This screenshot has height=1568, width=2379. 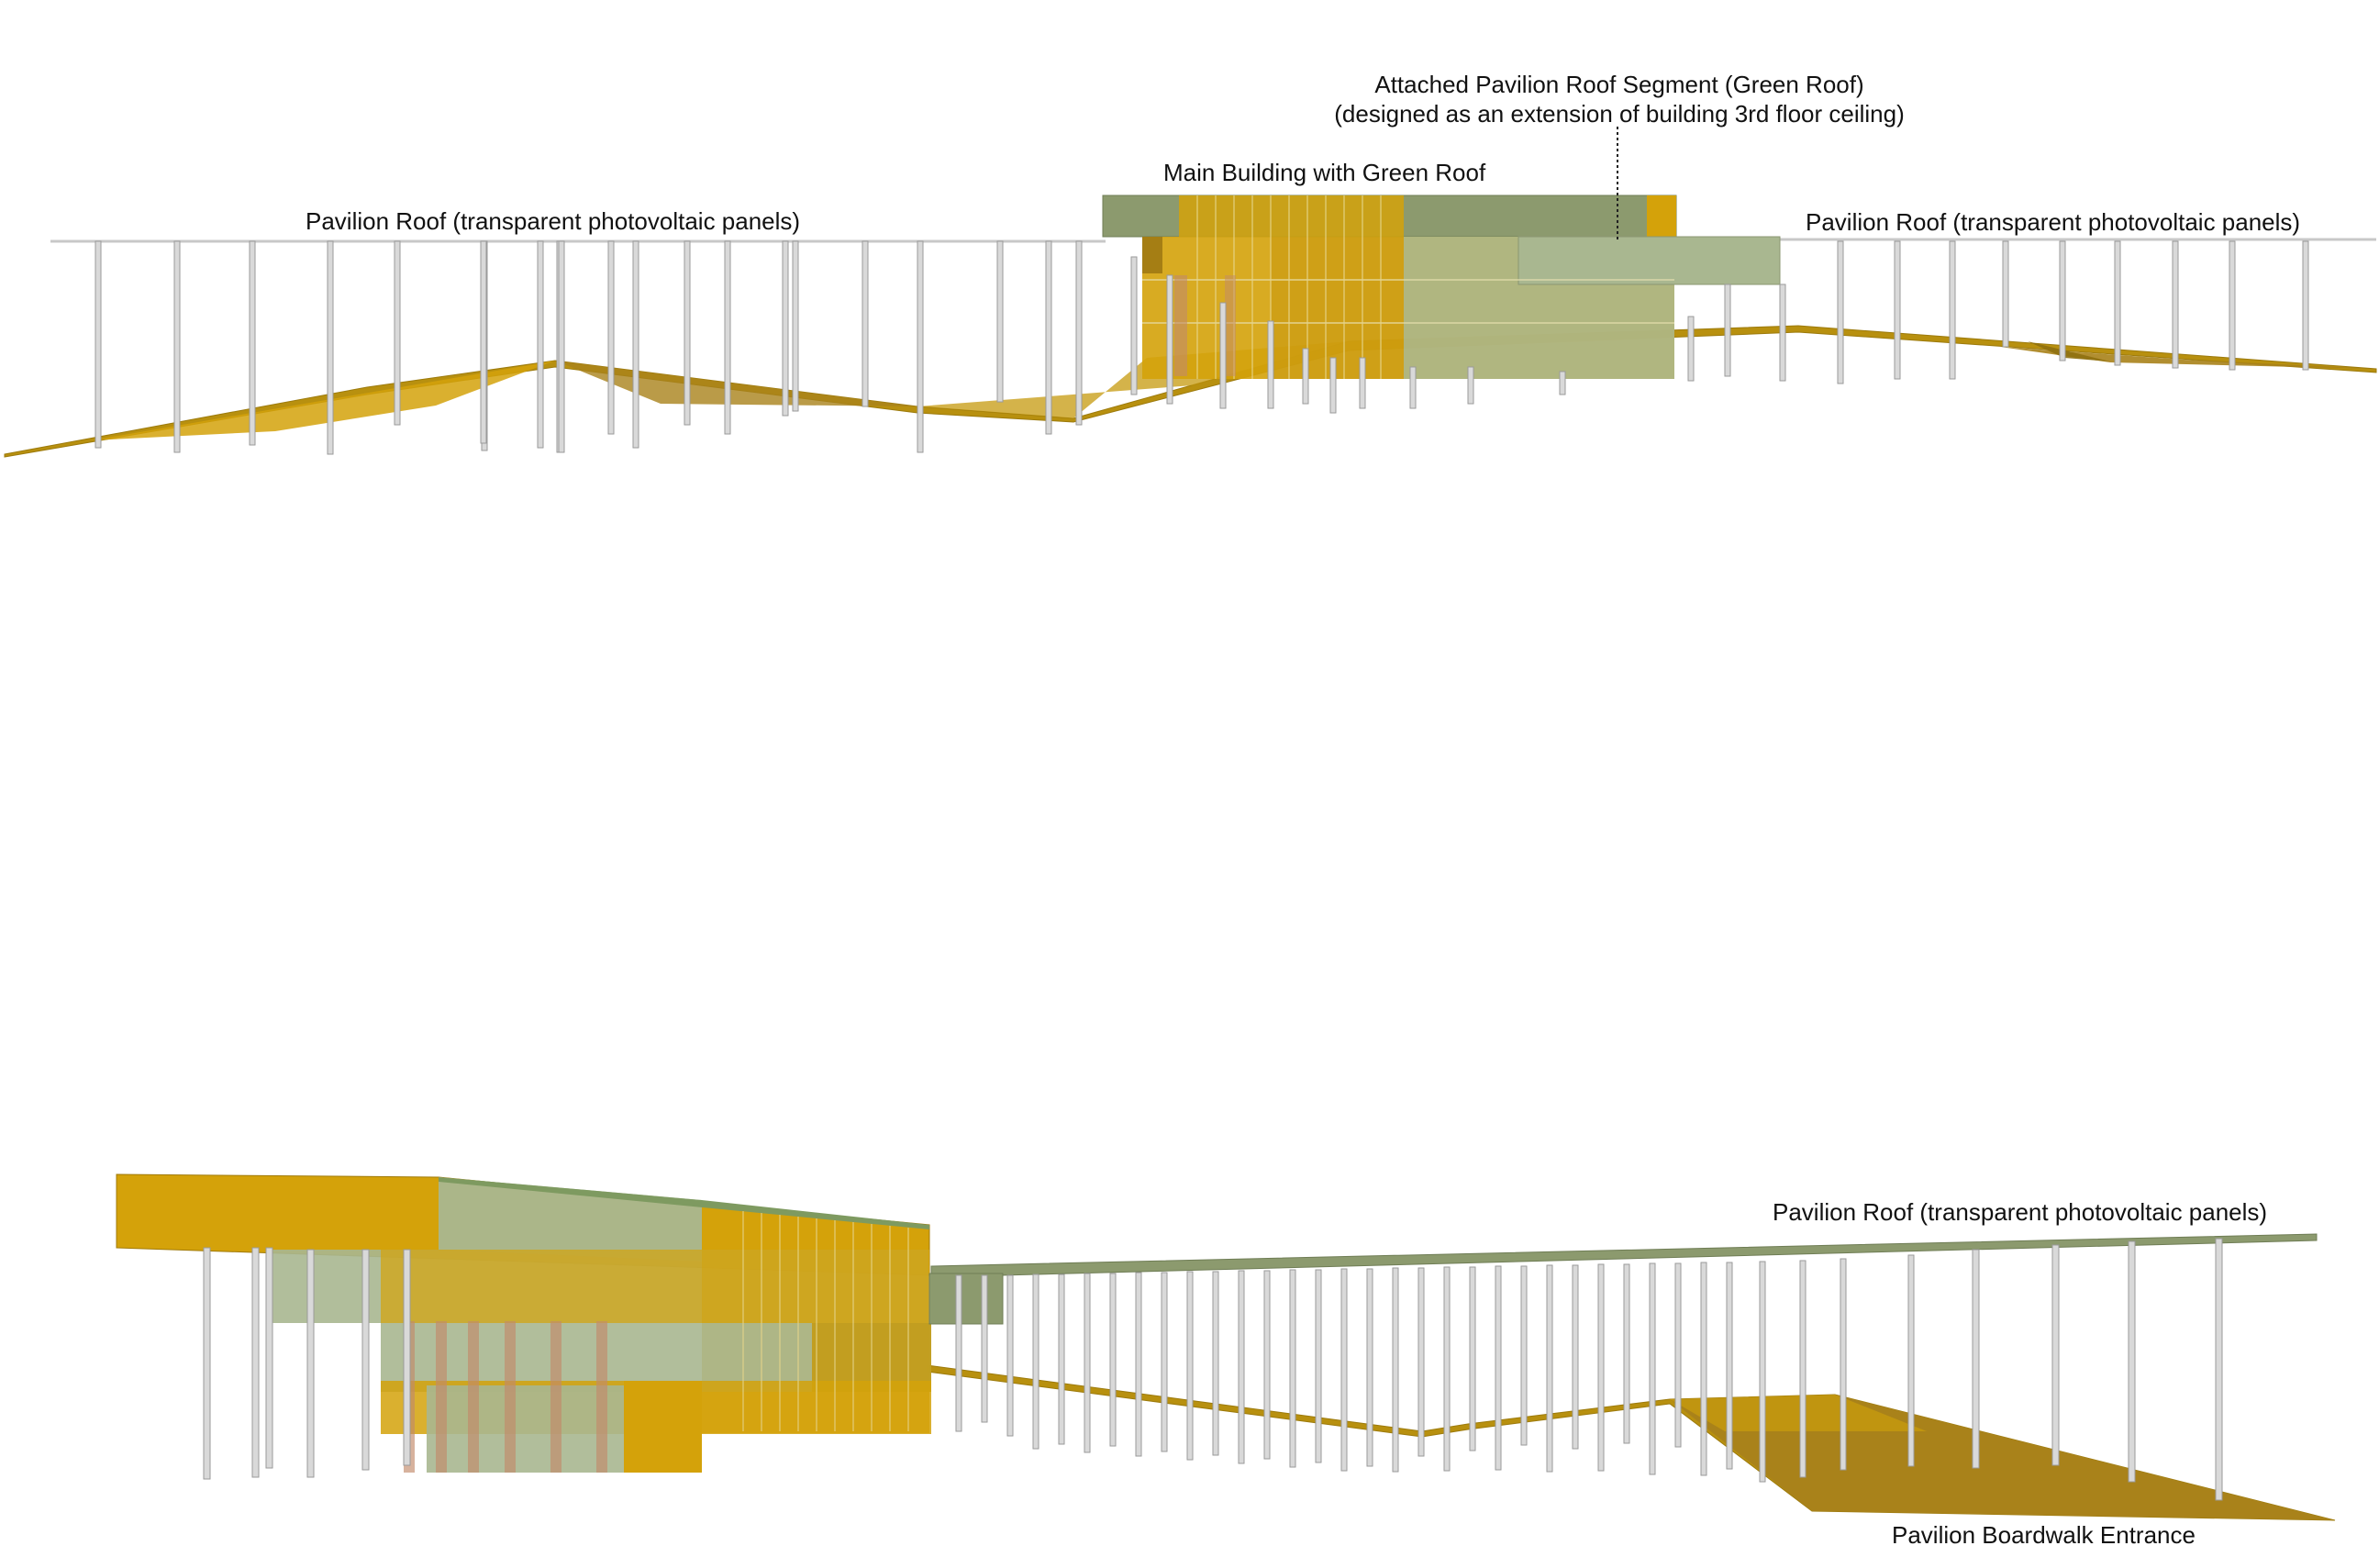 What do you see at coordinates (2044, 1535) in the screenshot?
I see `label-bottom-boardwalk-entrance: Pavilion Boardwalk Entrance` at bounding box center [2044, 1535].